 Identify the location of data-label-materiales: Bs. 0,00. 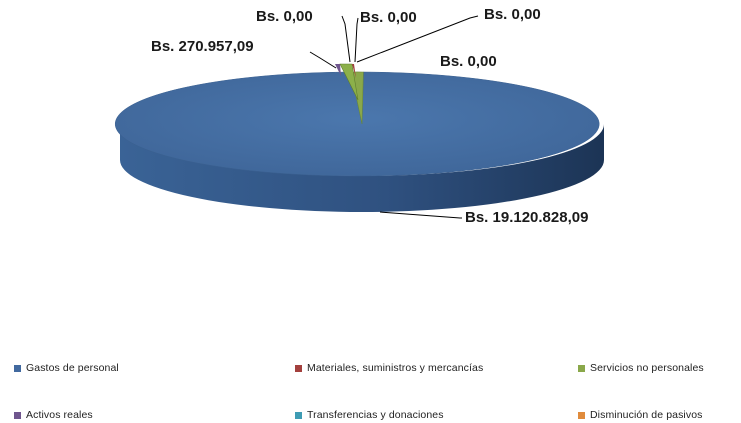
(284, 16).